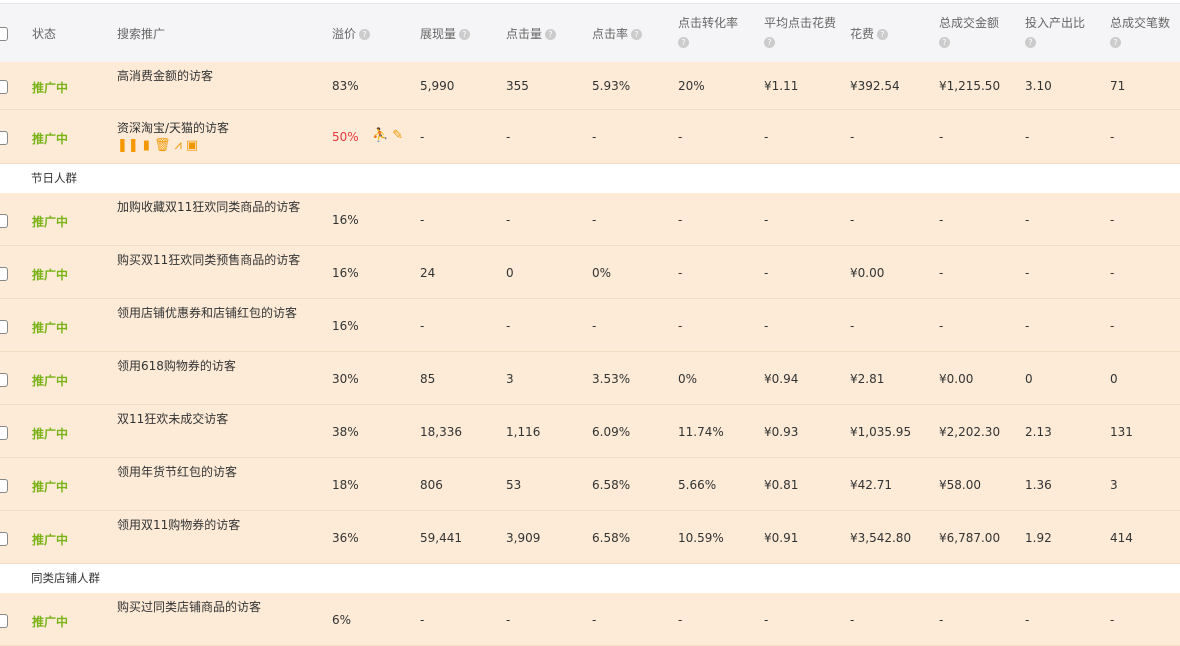  Describe the element at coordinates (517, 86) in the screenshot. I see `metric-点击量: 355` at that location.